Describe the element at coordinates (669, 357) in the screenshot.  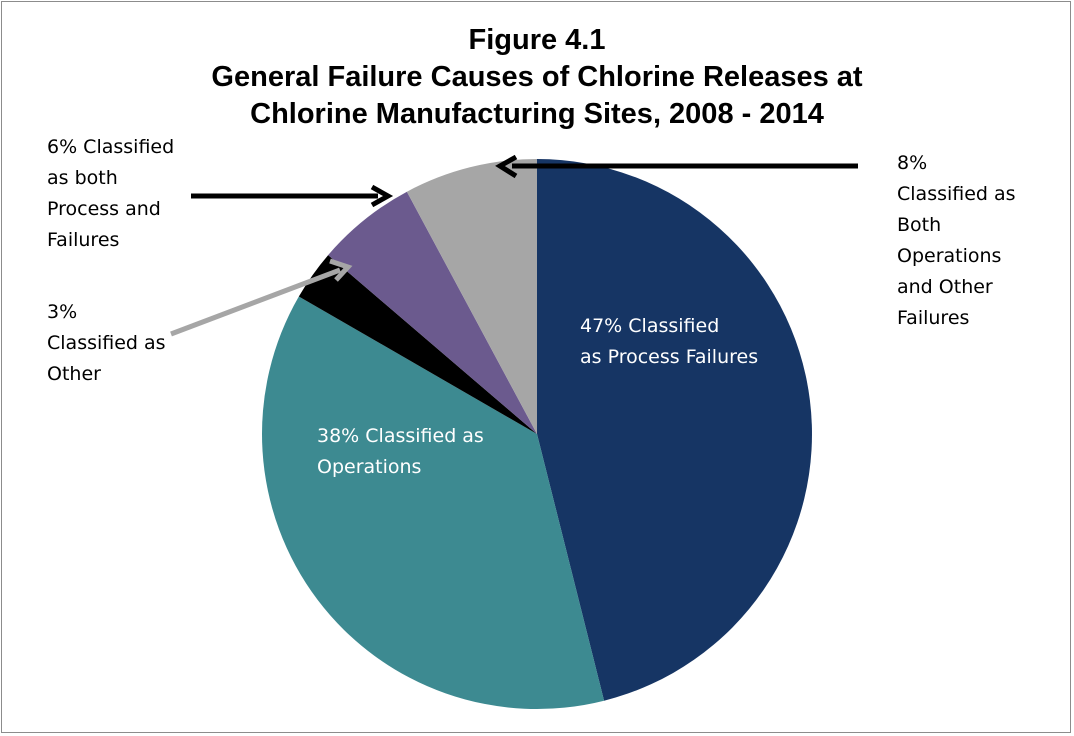
I see `label-line: as Process Failures` at that location.